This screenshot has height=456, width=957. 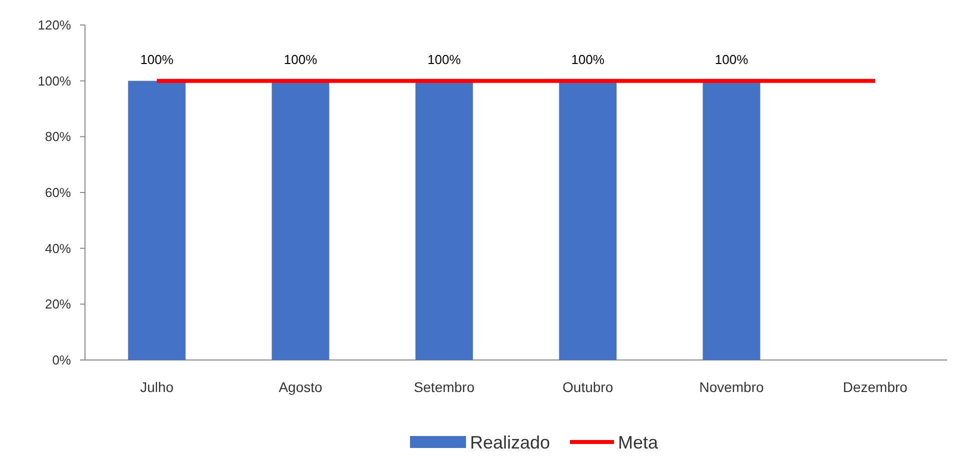 I want to click on x-tick-label: Julho, so click(x=157, y=387).